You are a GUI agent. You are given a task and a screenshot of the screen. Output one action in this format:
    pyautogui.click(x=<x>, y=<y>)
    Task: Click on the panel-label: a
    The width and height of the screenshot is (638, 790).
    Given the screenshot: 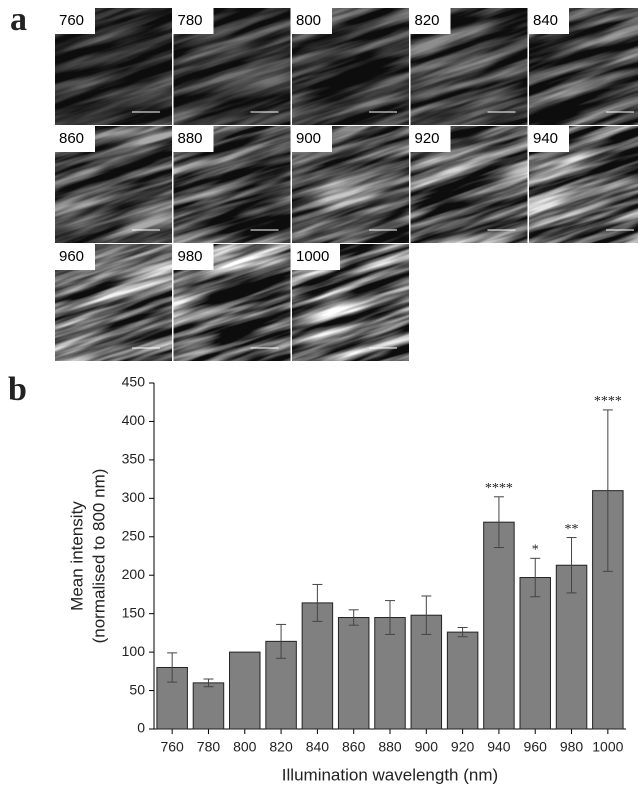 What is the action you would take?
    pyautogui.click(x=18, y=19)
    